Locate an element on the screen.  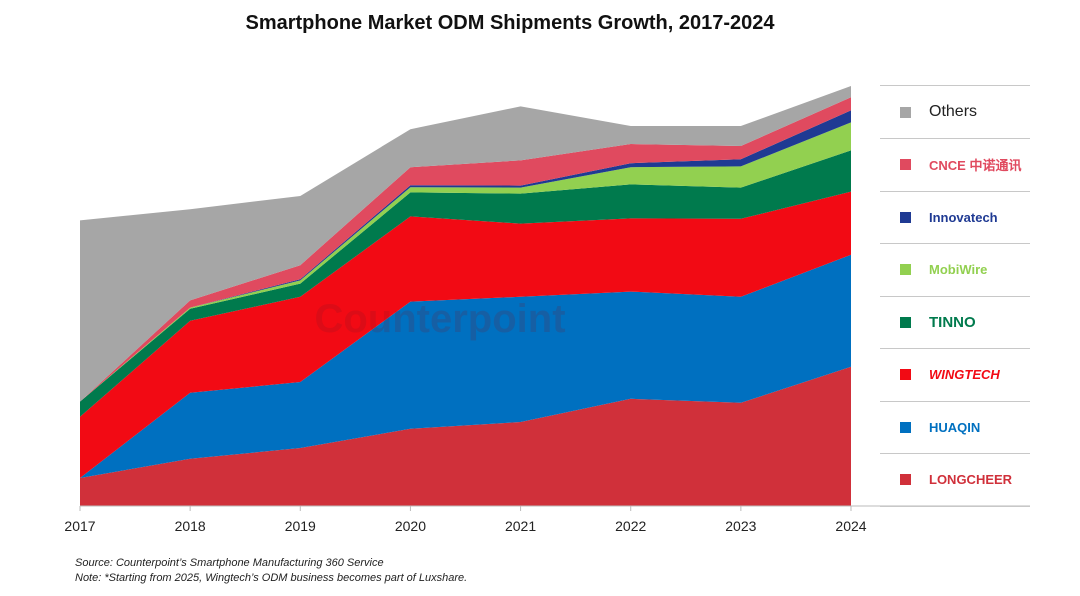
legend-item: TINNO is located at coordinates (955, 322).